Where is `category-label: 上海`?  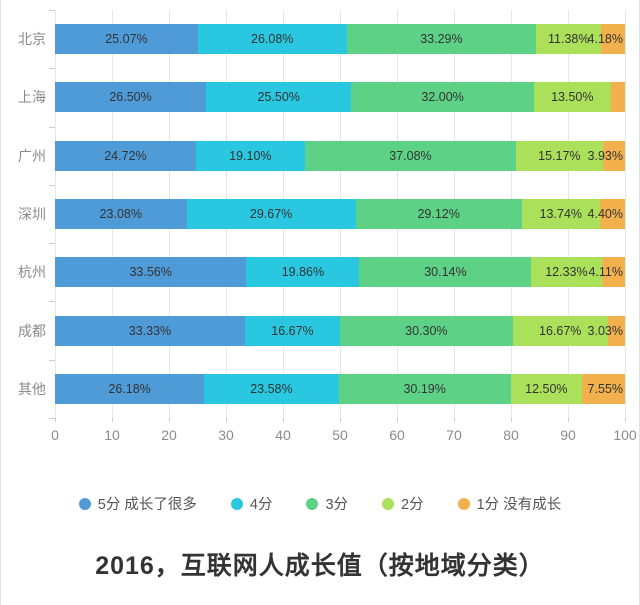
category-label: 上海 is located at coordinates (32, 97).